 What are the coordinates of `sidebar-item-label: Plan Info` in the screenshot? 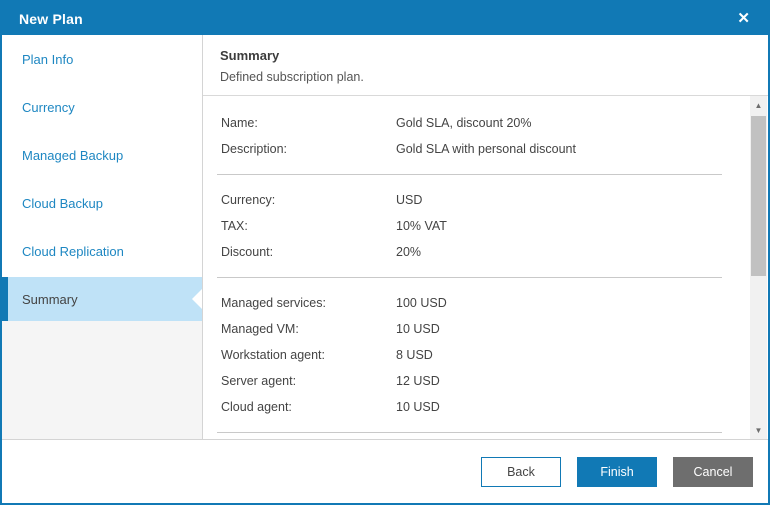 It's located at (48, 59).